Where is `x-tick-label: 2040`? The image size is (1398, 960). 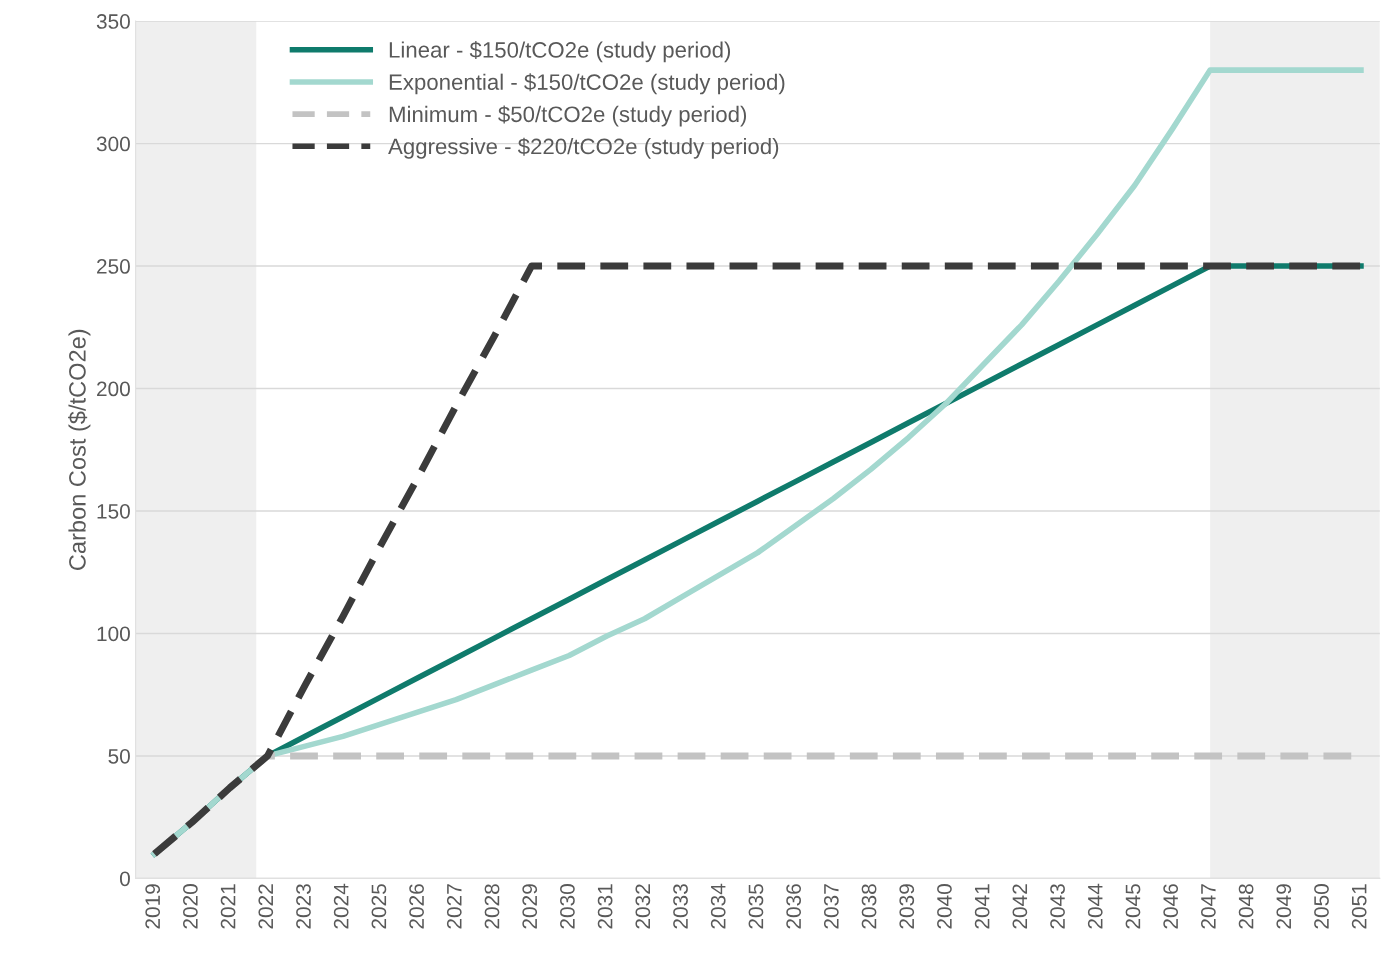
x-tick-label: 2040 is located at coordinates (944, 906).